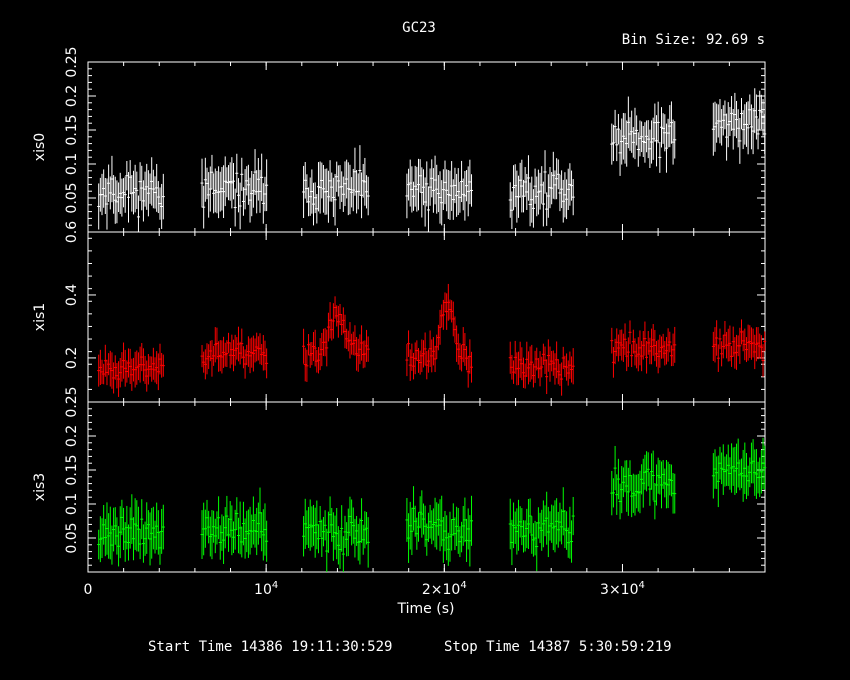  Describe the element at coordinates (72, 295) in the screenshot. I see `y-tick-label-xis1: 0.4` at that location.